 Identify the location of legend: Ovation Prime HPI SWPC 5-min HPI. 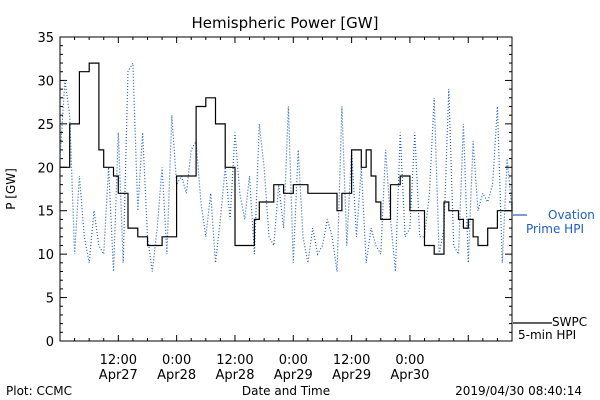
(554, 275).